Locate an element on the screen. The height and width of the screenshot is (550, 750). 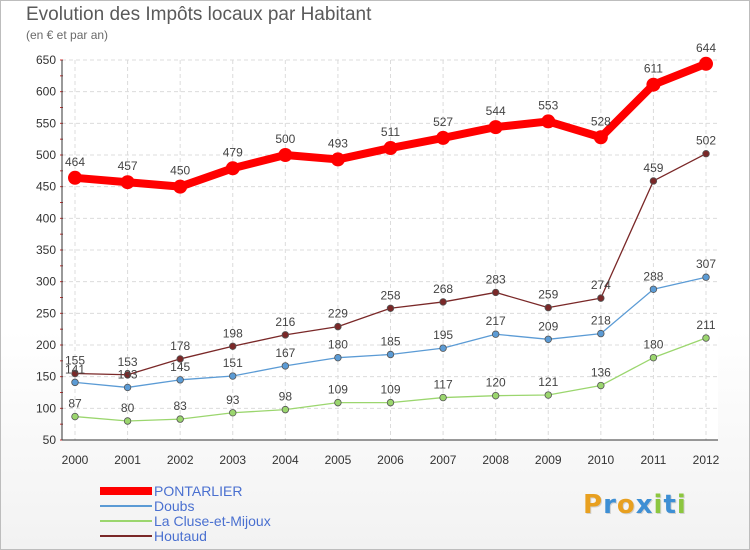
chart-title: Evolution des Impôts locaux par Habitant is located at coordinates (199, 14).